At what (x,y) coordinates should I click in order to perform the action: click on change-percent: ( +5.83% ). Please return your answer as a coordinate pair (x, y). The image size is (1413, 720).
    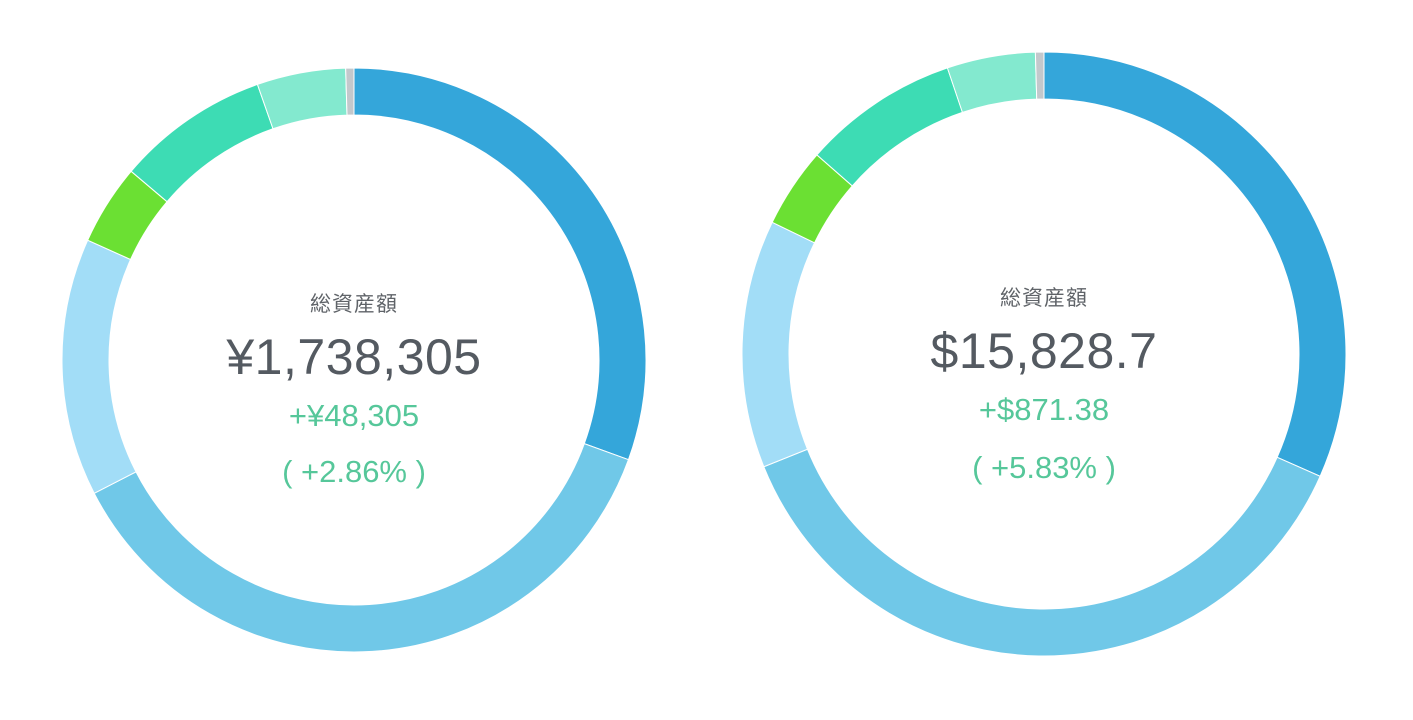
    Looking at the image, I should click on (1044, 467).